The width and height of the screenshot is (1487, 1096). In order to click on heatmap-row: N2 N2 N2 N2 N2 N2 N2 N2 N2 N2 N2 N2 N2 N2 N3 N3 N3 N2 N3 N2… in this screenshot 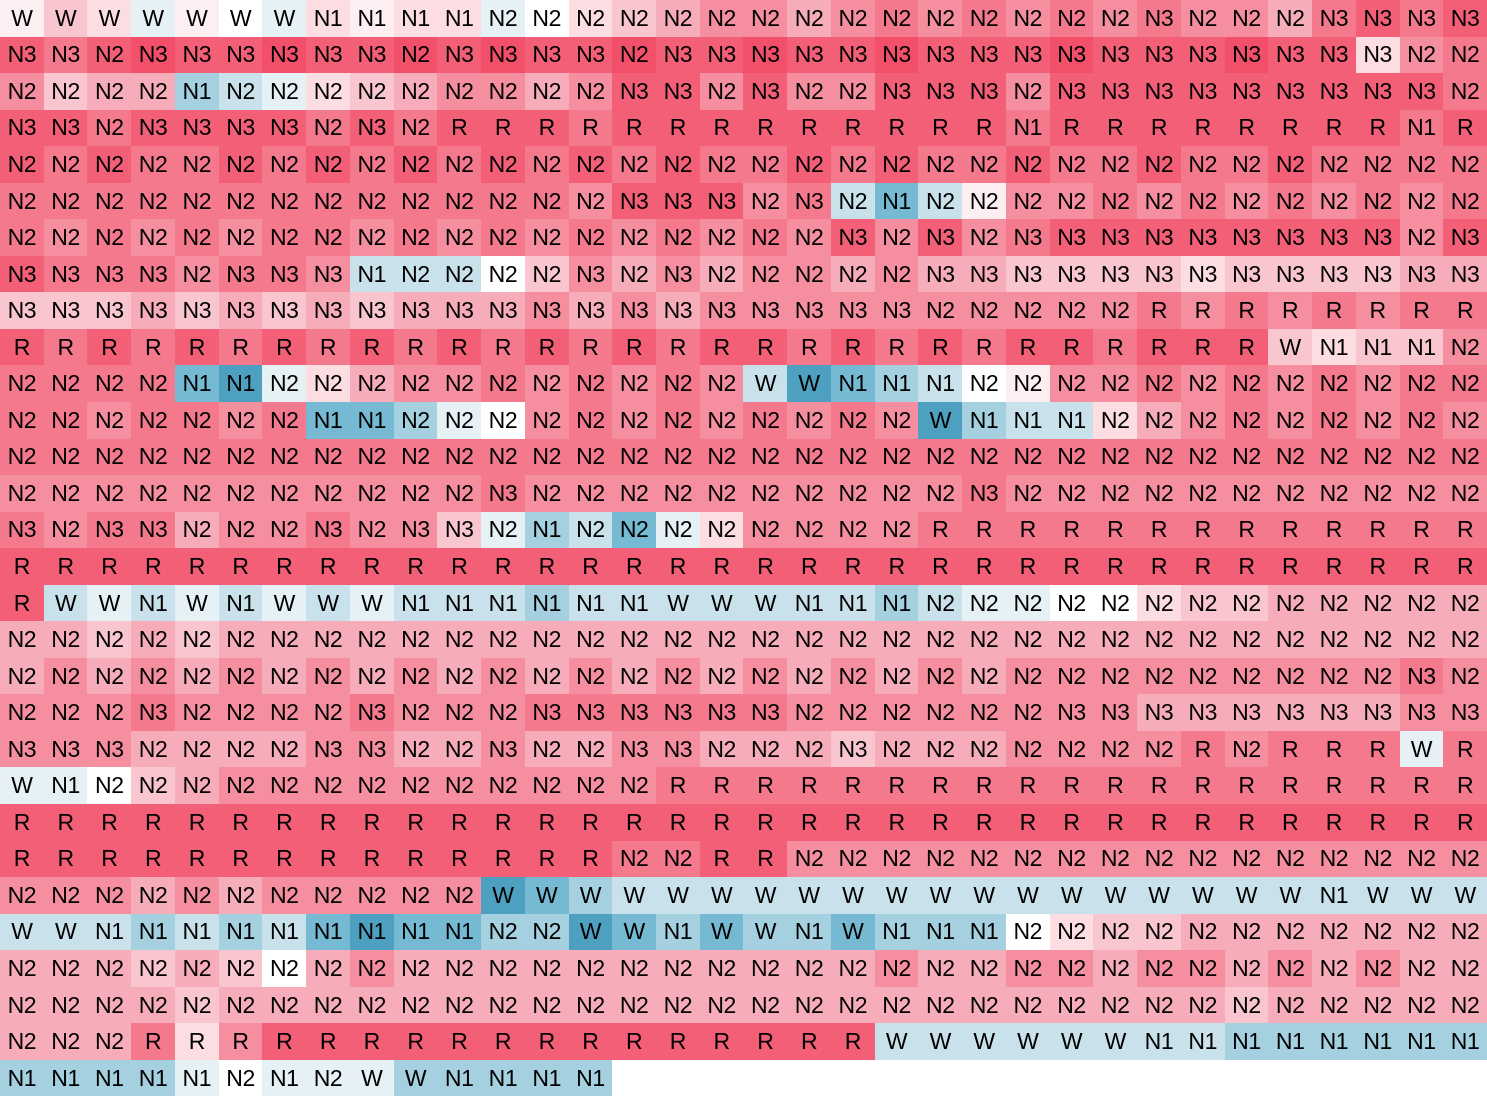, I will do `click(743, 201)`.